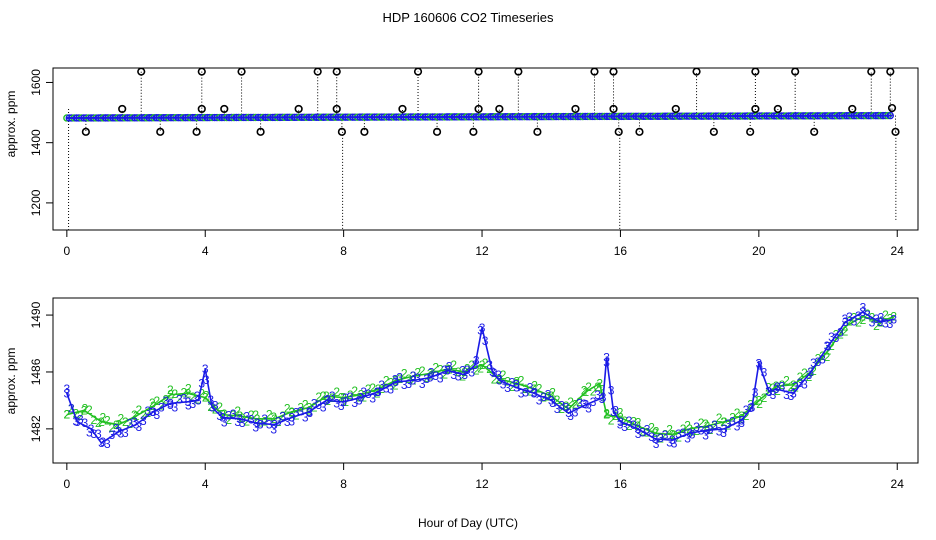 The height and width of the screenshot is (540, 936). I want to click on top-x-tick-label: 4, so click(205, 251).